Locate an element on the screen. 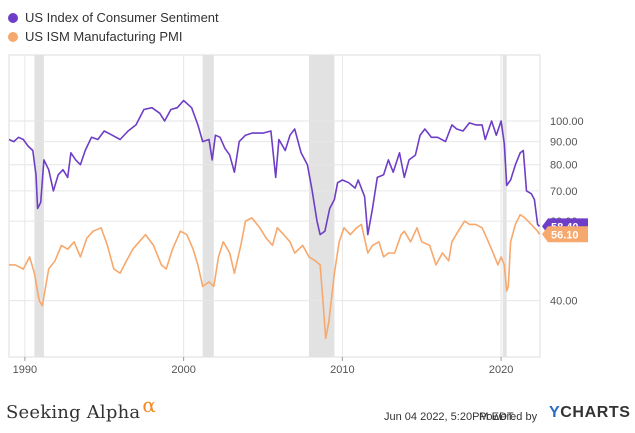  powered-by-label: Powered by is located at coordinates (508, 417).